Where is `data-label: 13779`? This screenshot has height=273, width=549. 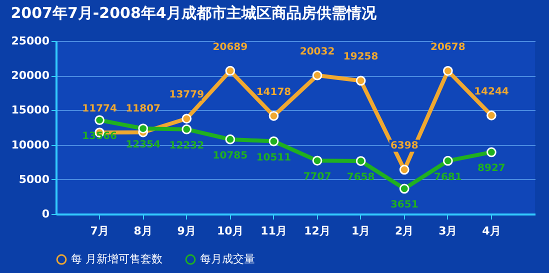 data-label: 13779 is located at coordinates (186, 95).